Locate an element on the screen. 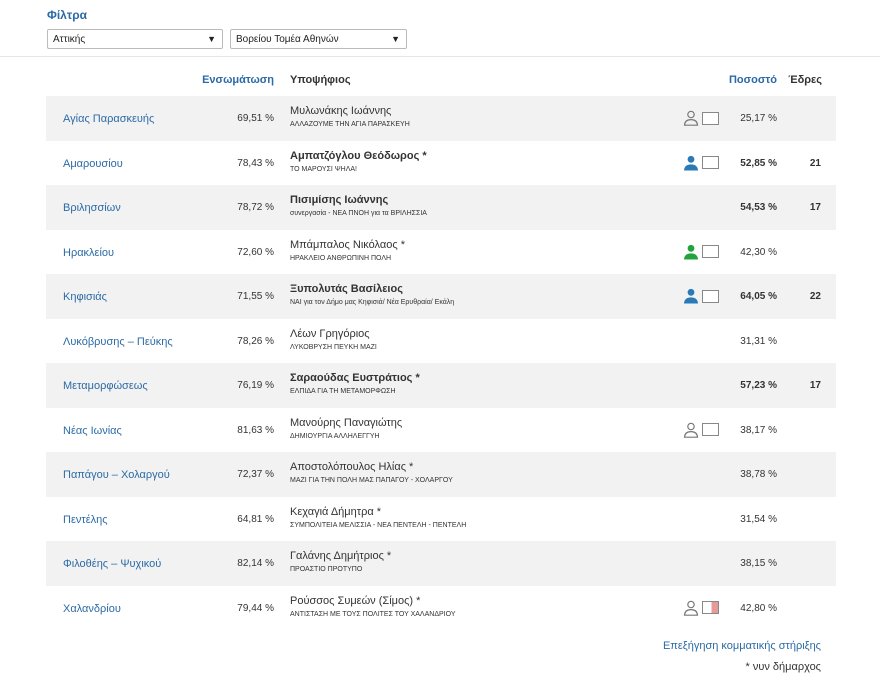  sector-select-value: Βορείου Τομέα Αθηνών is located at coordinates (287, 39).